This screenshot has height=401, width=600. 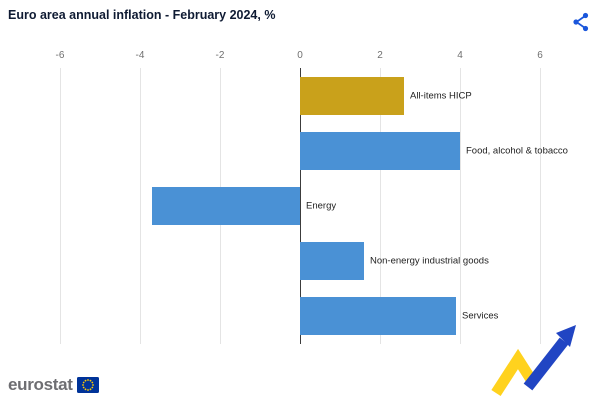 I want to click on eurostat-statistics-logo-icon, so click(x=533, y=360).